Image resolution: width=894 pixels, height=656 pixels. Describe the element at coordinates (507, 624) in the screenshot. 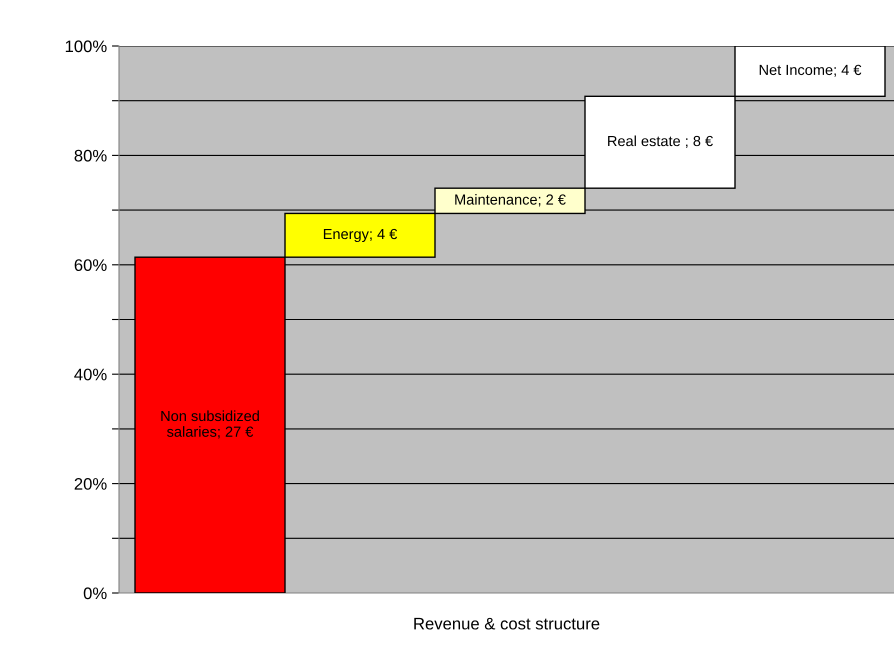

I see `x-axis-title: Revenue & cost structure` at that location.